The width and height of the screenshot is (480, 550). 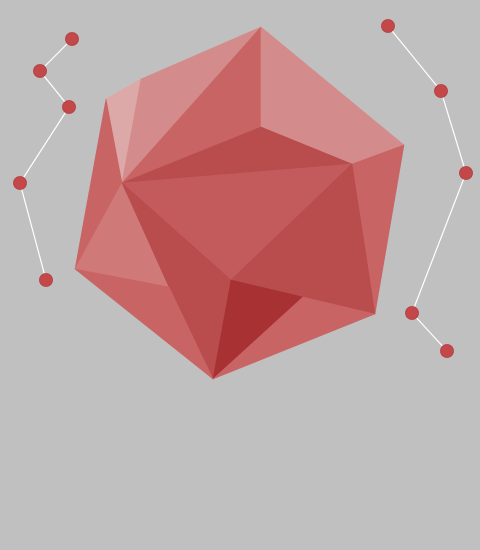 I want to click on node-chain-left-icon, so click(x=46, y=159).